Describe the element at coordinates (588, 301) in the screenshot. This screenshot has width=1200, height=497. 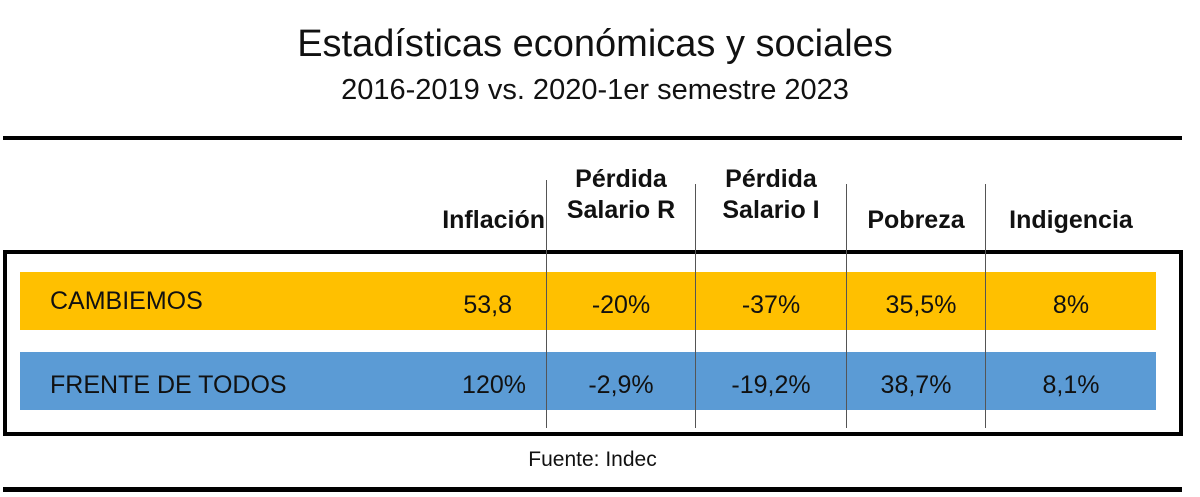
I see `table-row-cambiemos` at that location.